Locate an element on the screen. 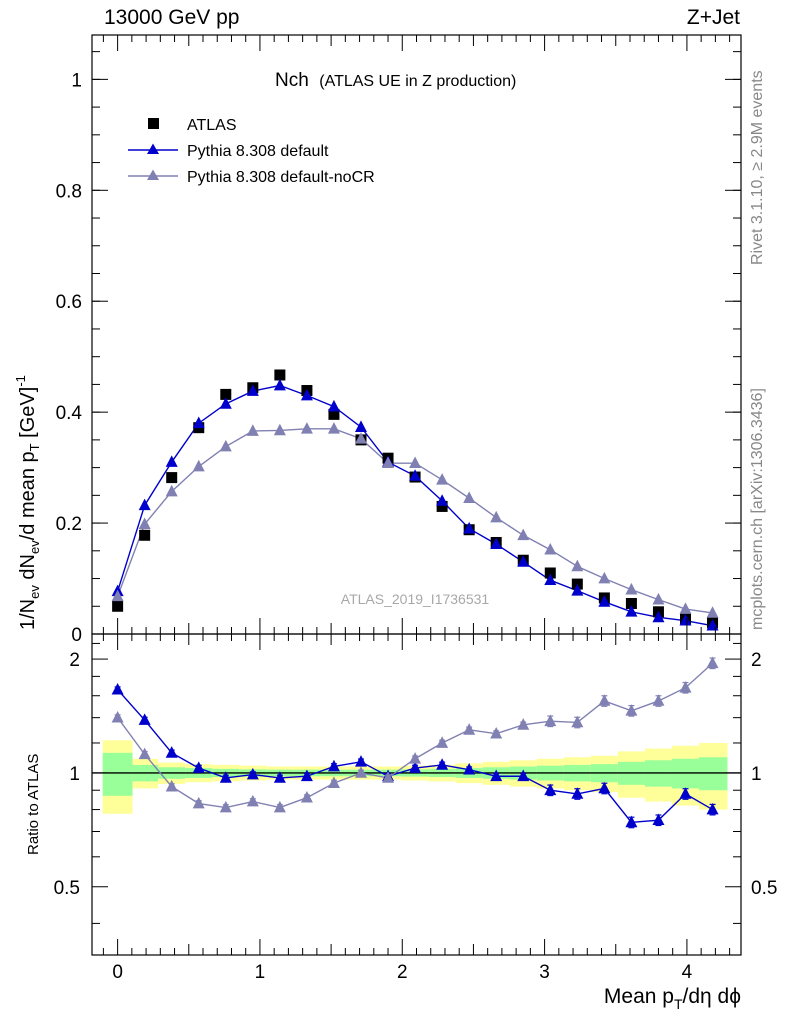  main-line-nocr is located at coordinates (414, 521).